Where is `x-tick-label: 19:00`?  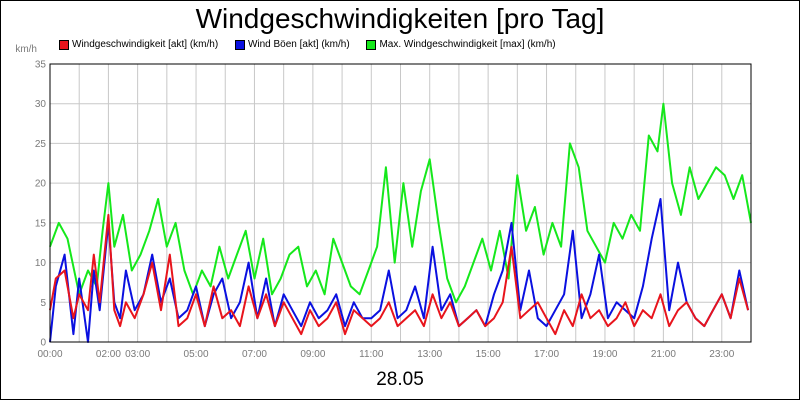
x-tick-label: 19:00 is located at coordinates (604, 354).